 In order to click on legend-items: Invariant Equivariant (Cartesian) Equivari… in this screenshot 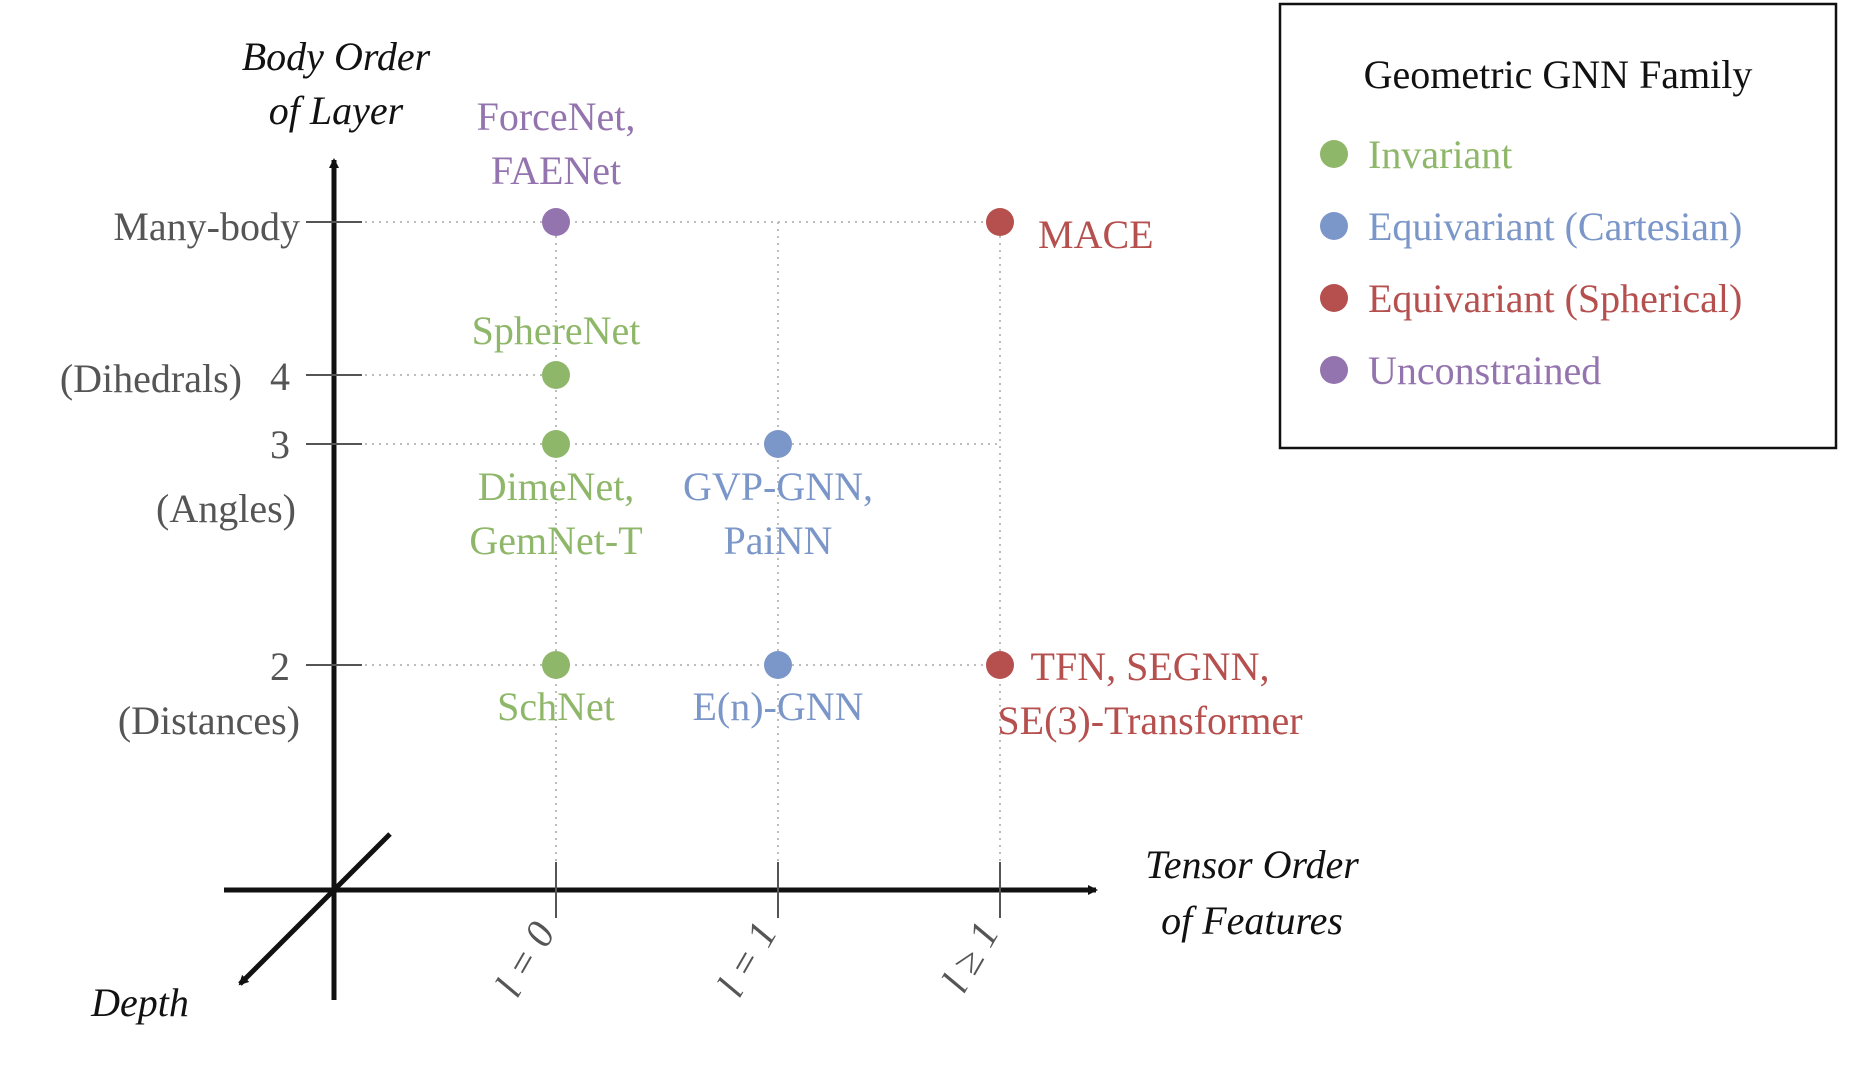, I will do `click(1531, 262)`.